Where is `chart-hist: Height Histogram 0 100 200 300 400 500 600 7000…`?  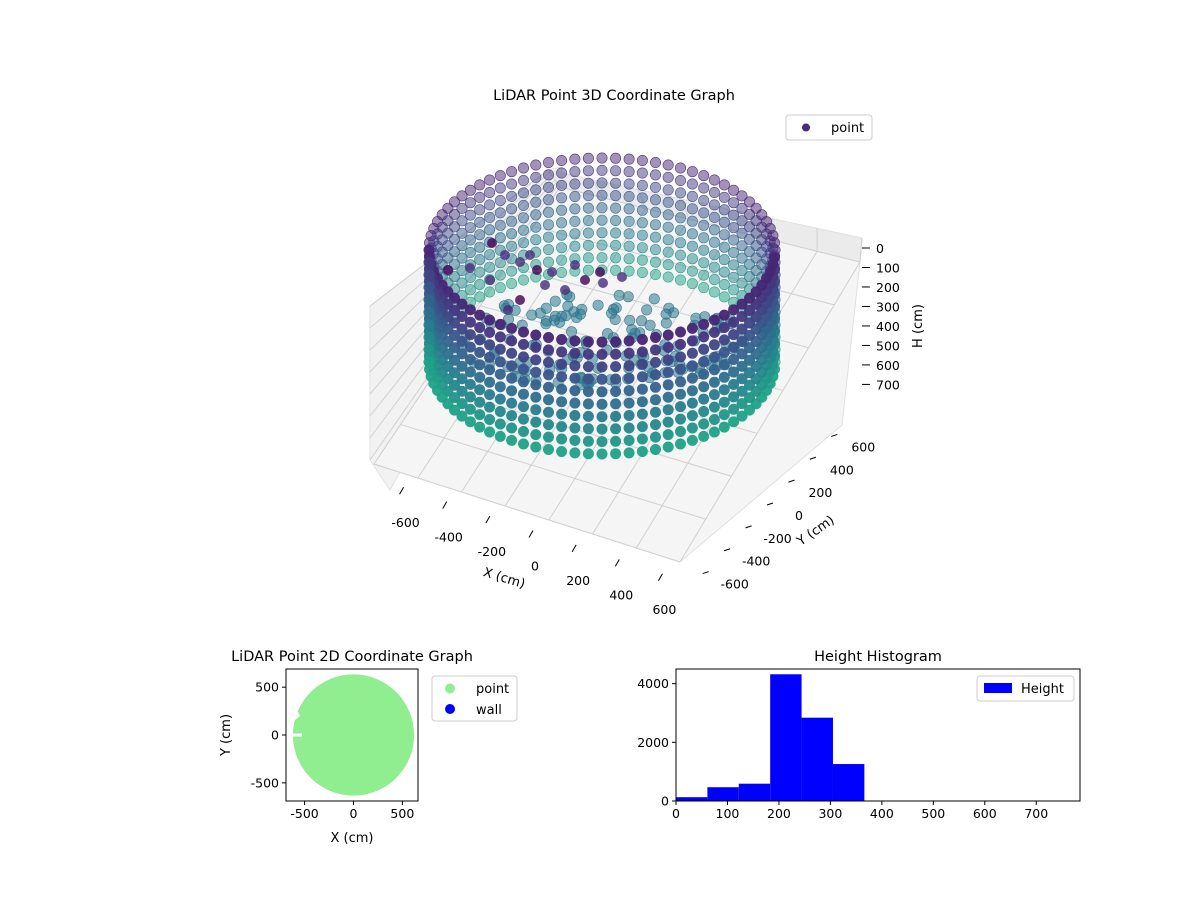 chart-hist: Height Histogram 0 100 200 300 400 500 600 7000… is located at coordinates (858, 735).